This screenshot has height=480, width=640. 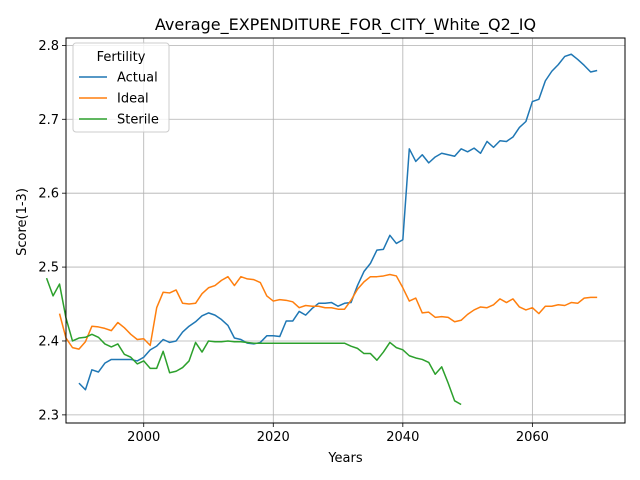 I want to click on series-line-ideal, so click(x=328, y=311).